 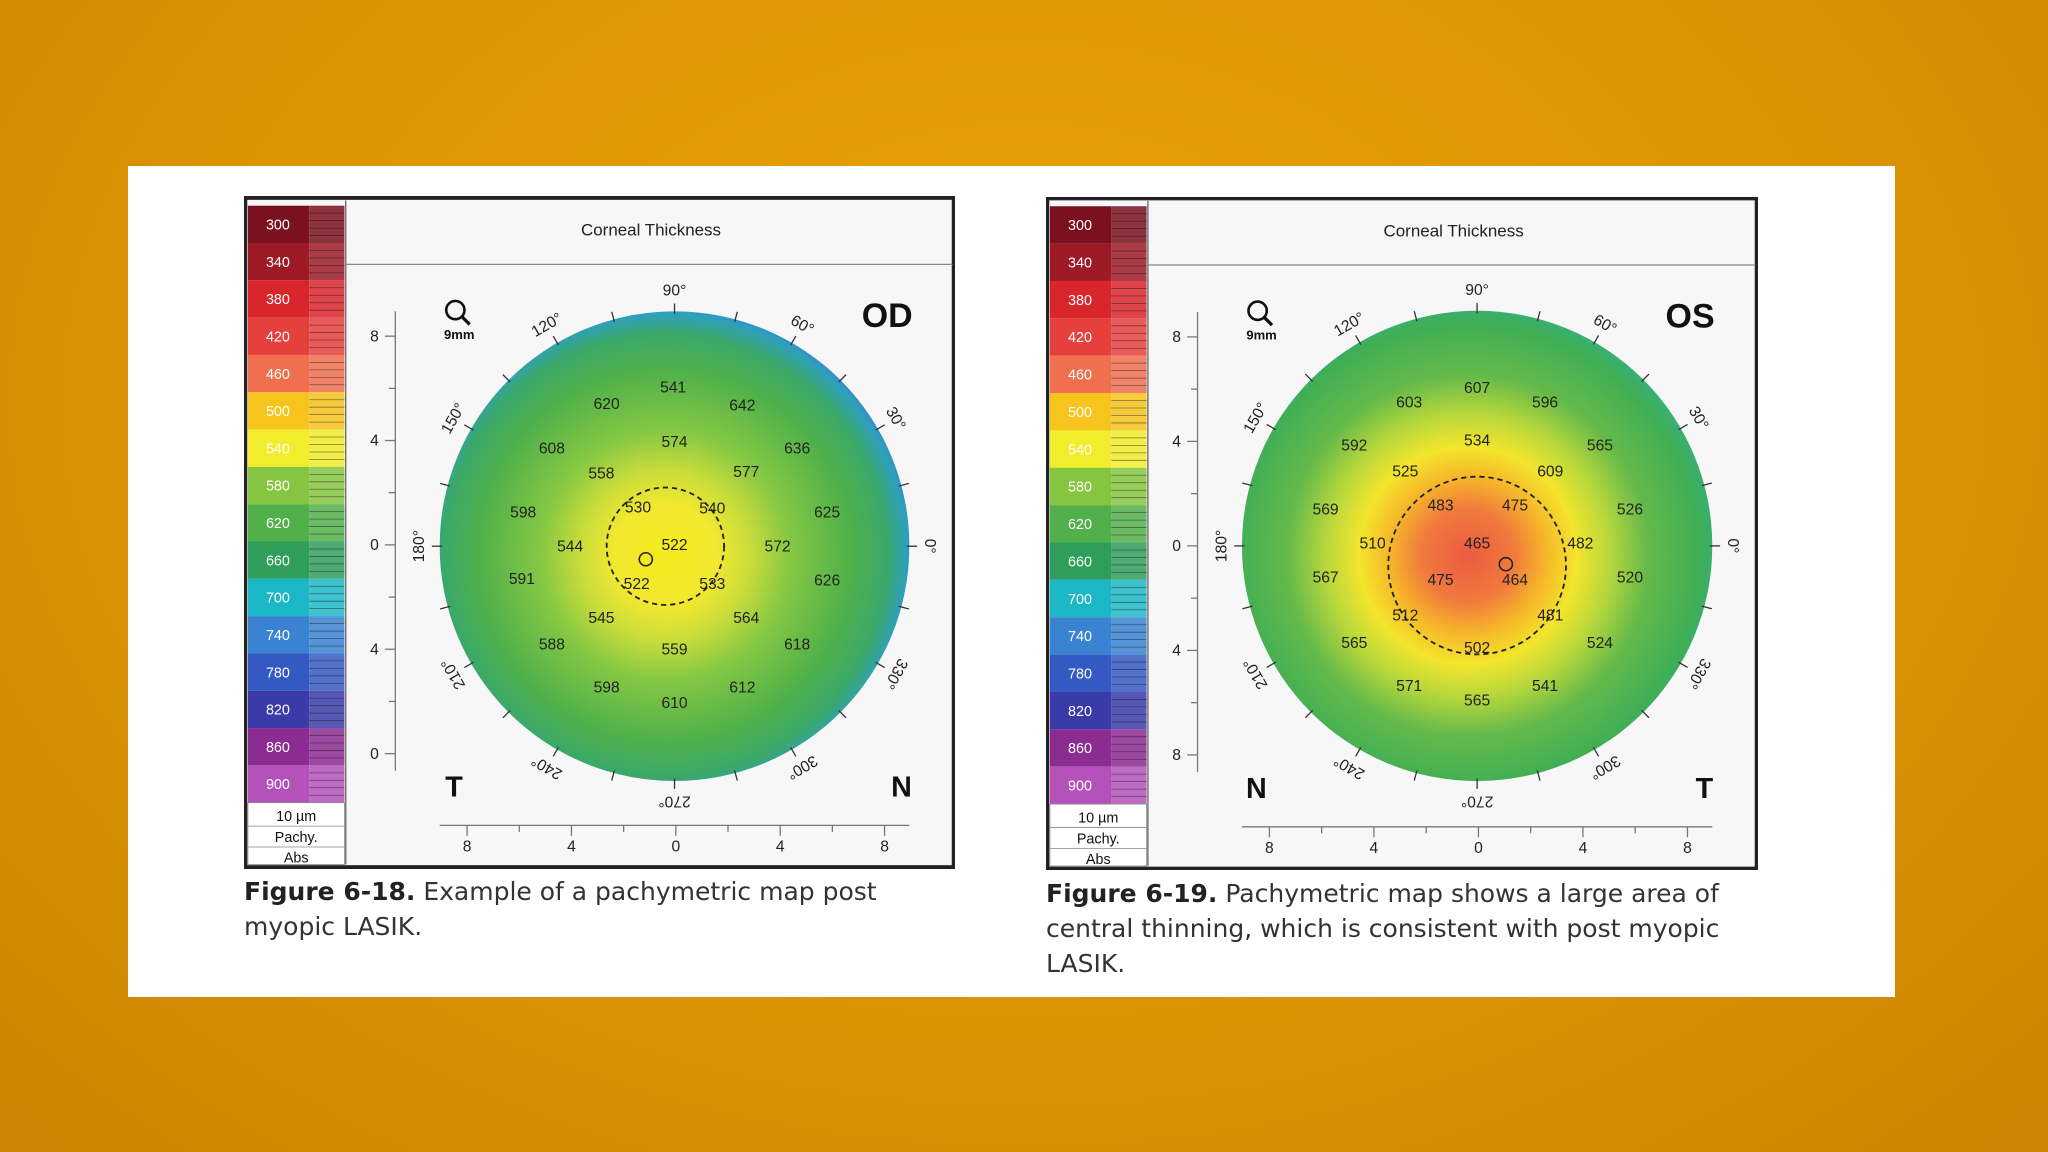 I want to click on thickness-reading: 545, so click(x=601, y=618).